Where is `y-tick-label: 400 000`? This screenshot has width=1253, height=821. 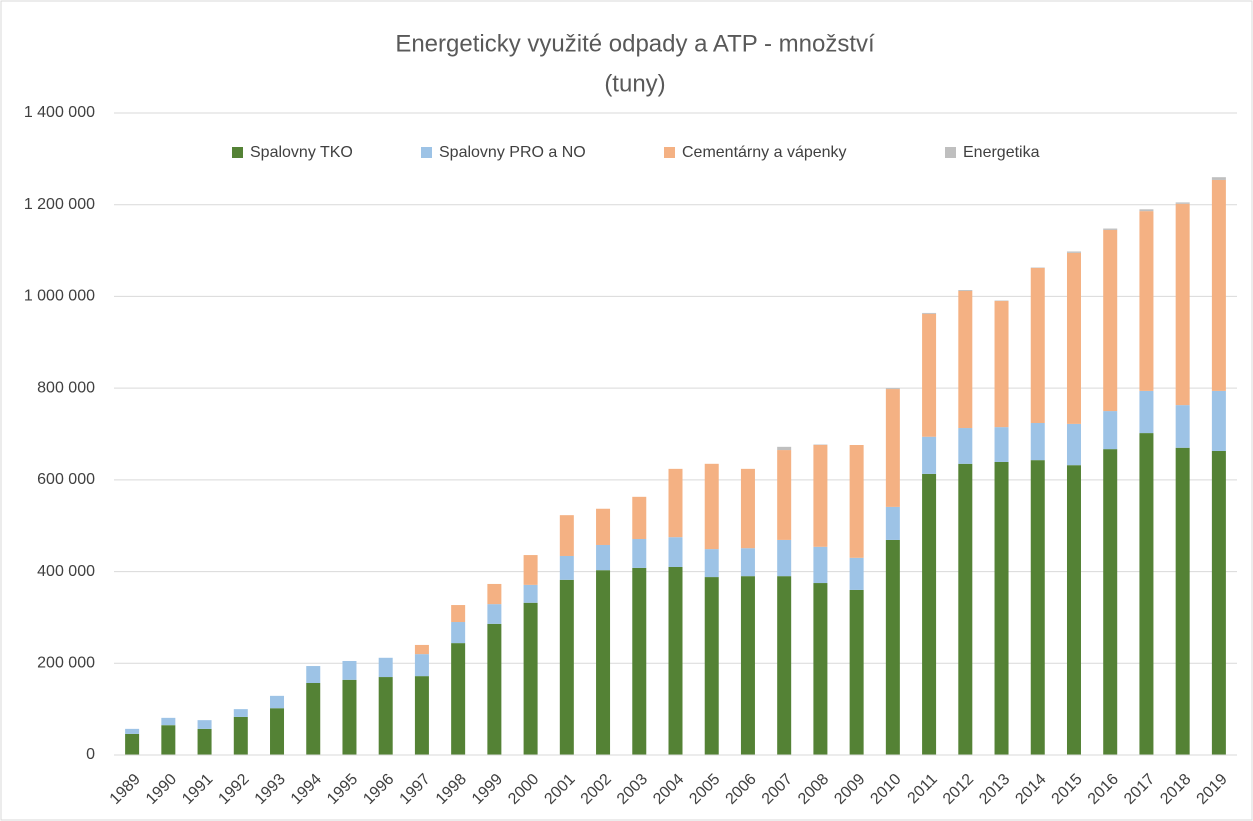 y-tick-label: 400 000 is located at coordinates (66, 571).